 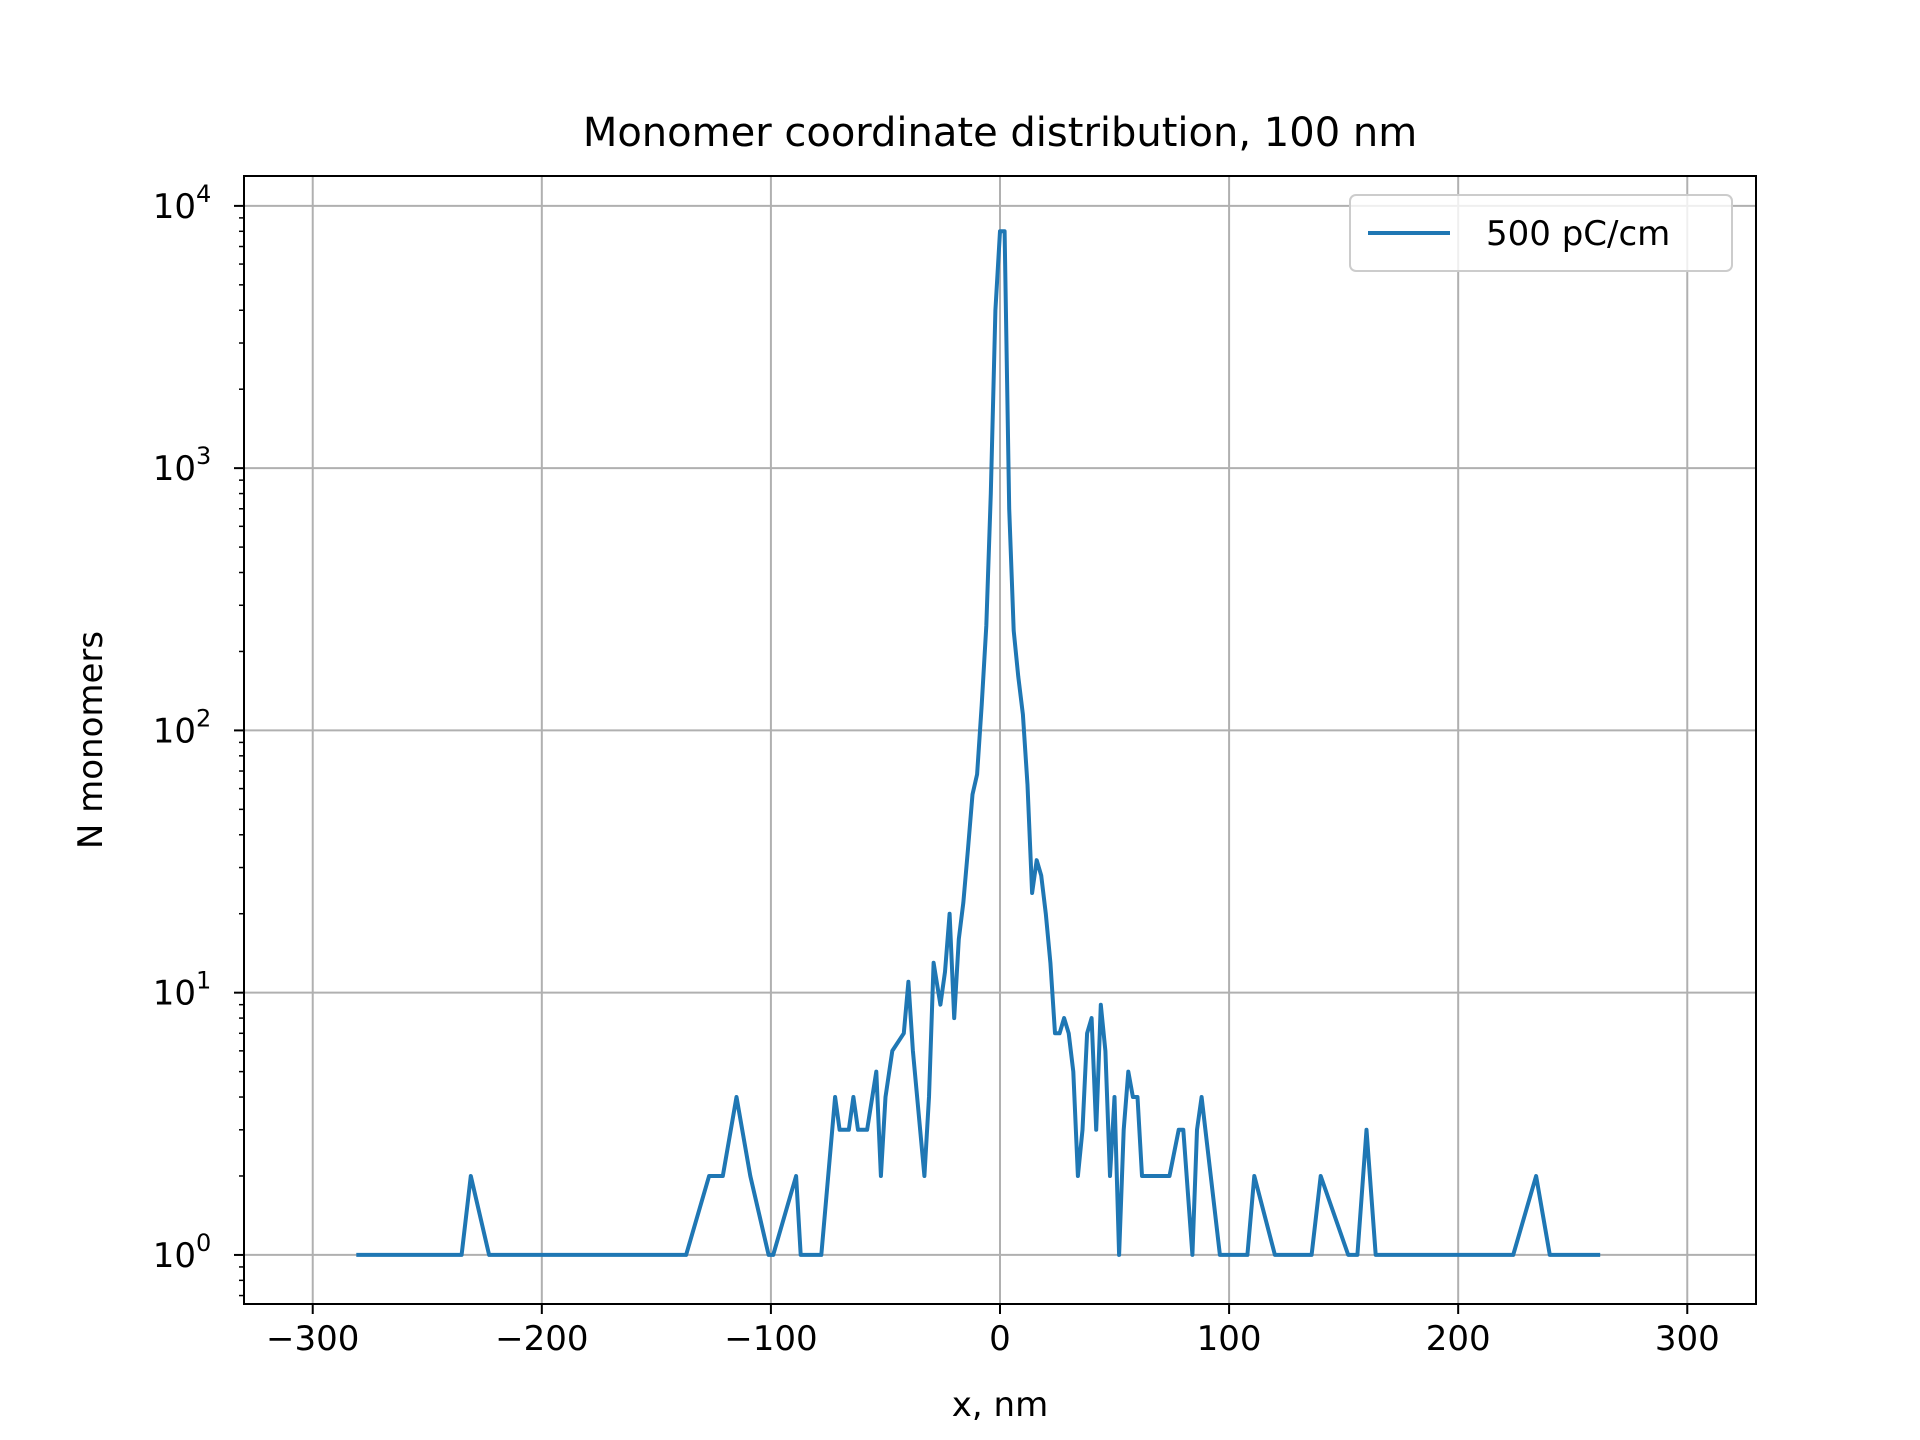 What do you see at coordinates (182, 465) in the screenshot?
I see `y-tick-label: 10³` at bounding box center [182, 465].